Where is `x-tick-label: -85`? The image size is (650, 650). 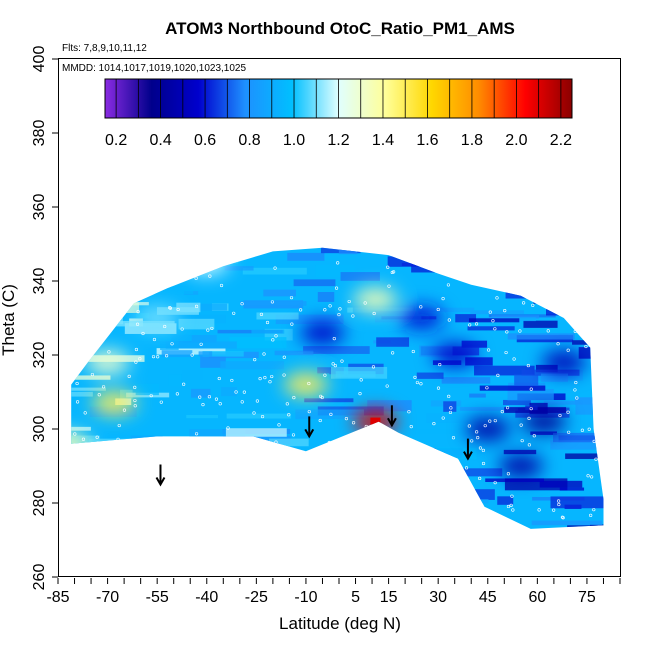
x-tick-label: -85 is located at coordinates (57, 597).